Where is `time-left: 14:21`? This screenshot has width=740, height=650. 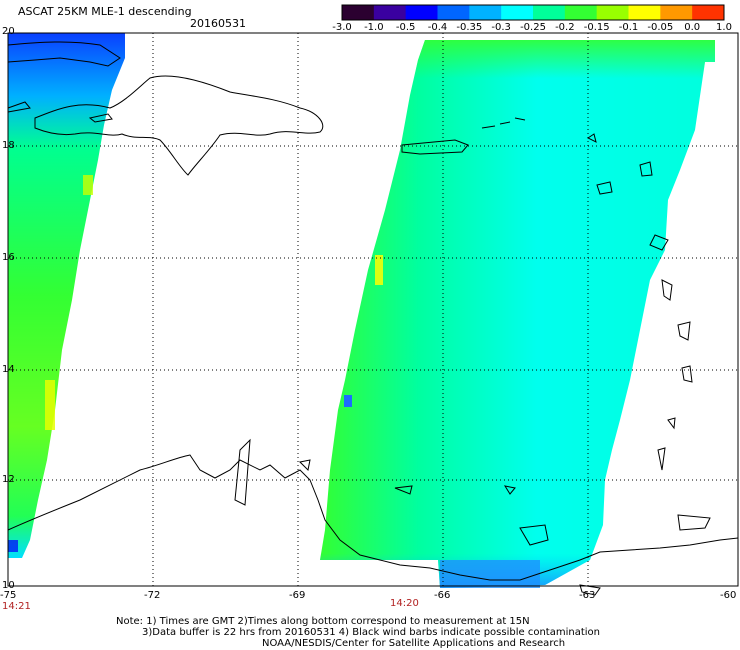 time-left: 14:21 is located at coordinates (16, 606).